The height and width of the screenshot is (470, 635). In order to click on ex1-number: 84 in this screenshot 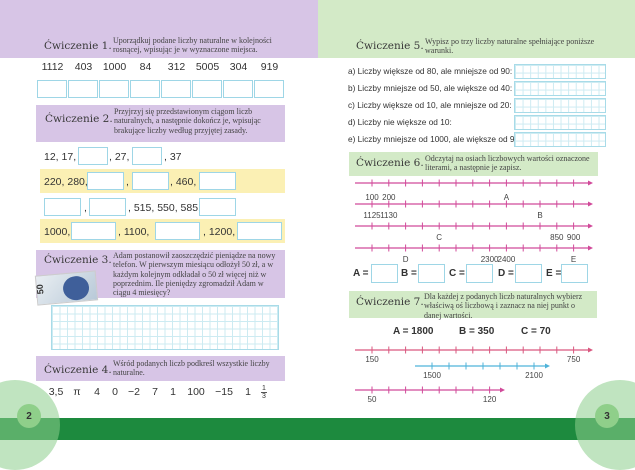, I will do `click(145, 67)`.